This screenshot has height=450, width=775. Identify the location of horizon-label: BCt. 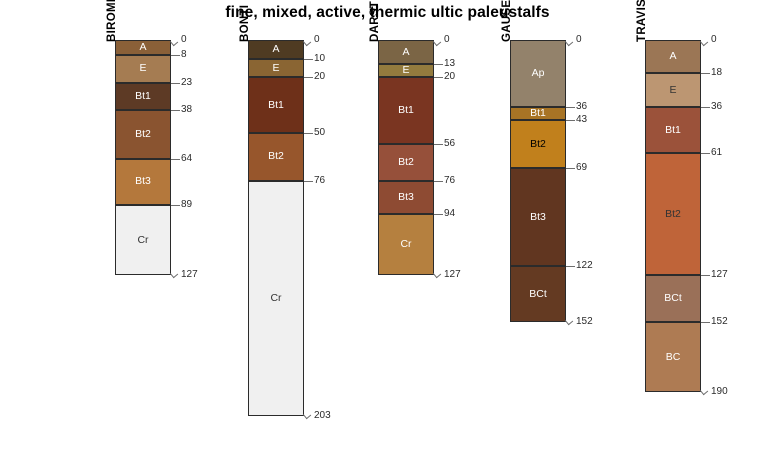
(538, 293).